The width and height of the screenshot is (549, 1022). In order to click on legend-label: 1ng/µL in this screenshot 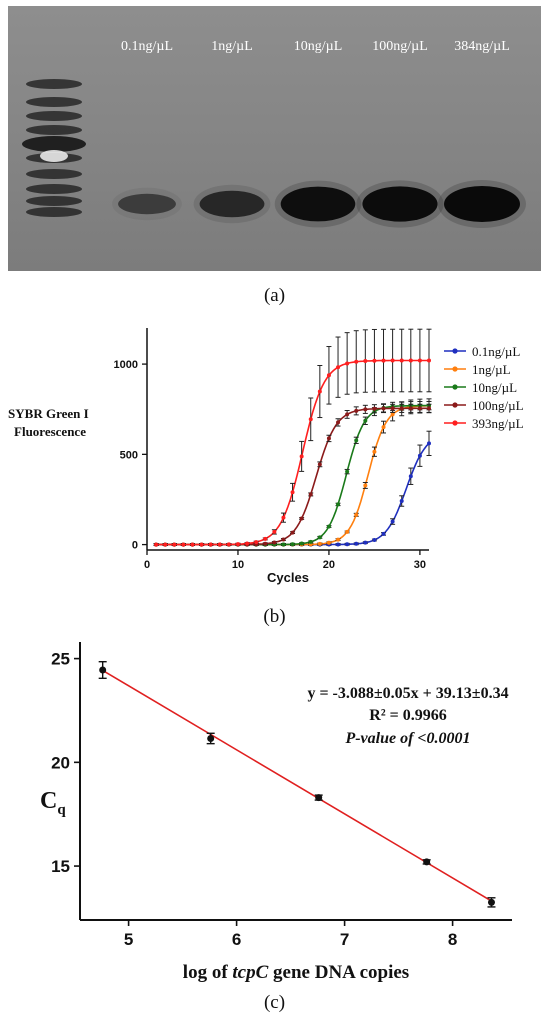, I will do `click(491, 369)`.